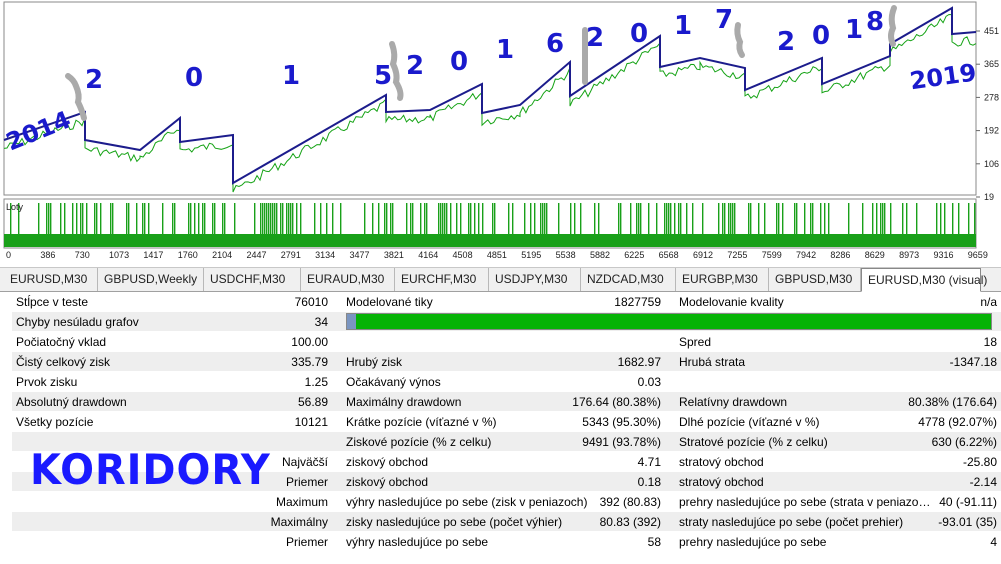  What do you see at coordinates (968, 501) in the screenshot?
I see `metric-value: 40 (-91.11)` at bounding box center [968, 501].